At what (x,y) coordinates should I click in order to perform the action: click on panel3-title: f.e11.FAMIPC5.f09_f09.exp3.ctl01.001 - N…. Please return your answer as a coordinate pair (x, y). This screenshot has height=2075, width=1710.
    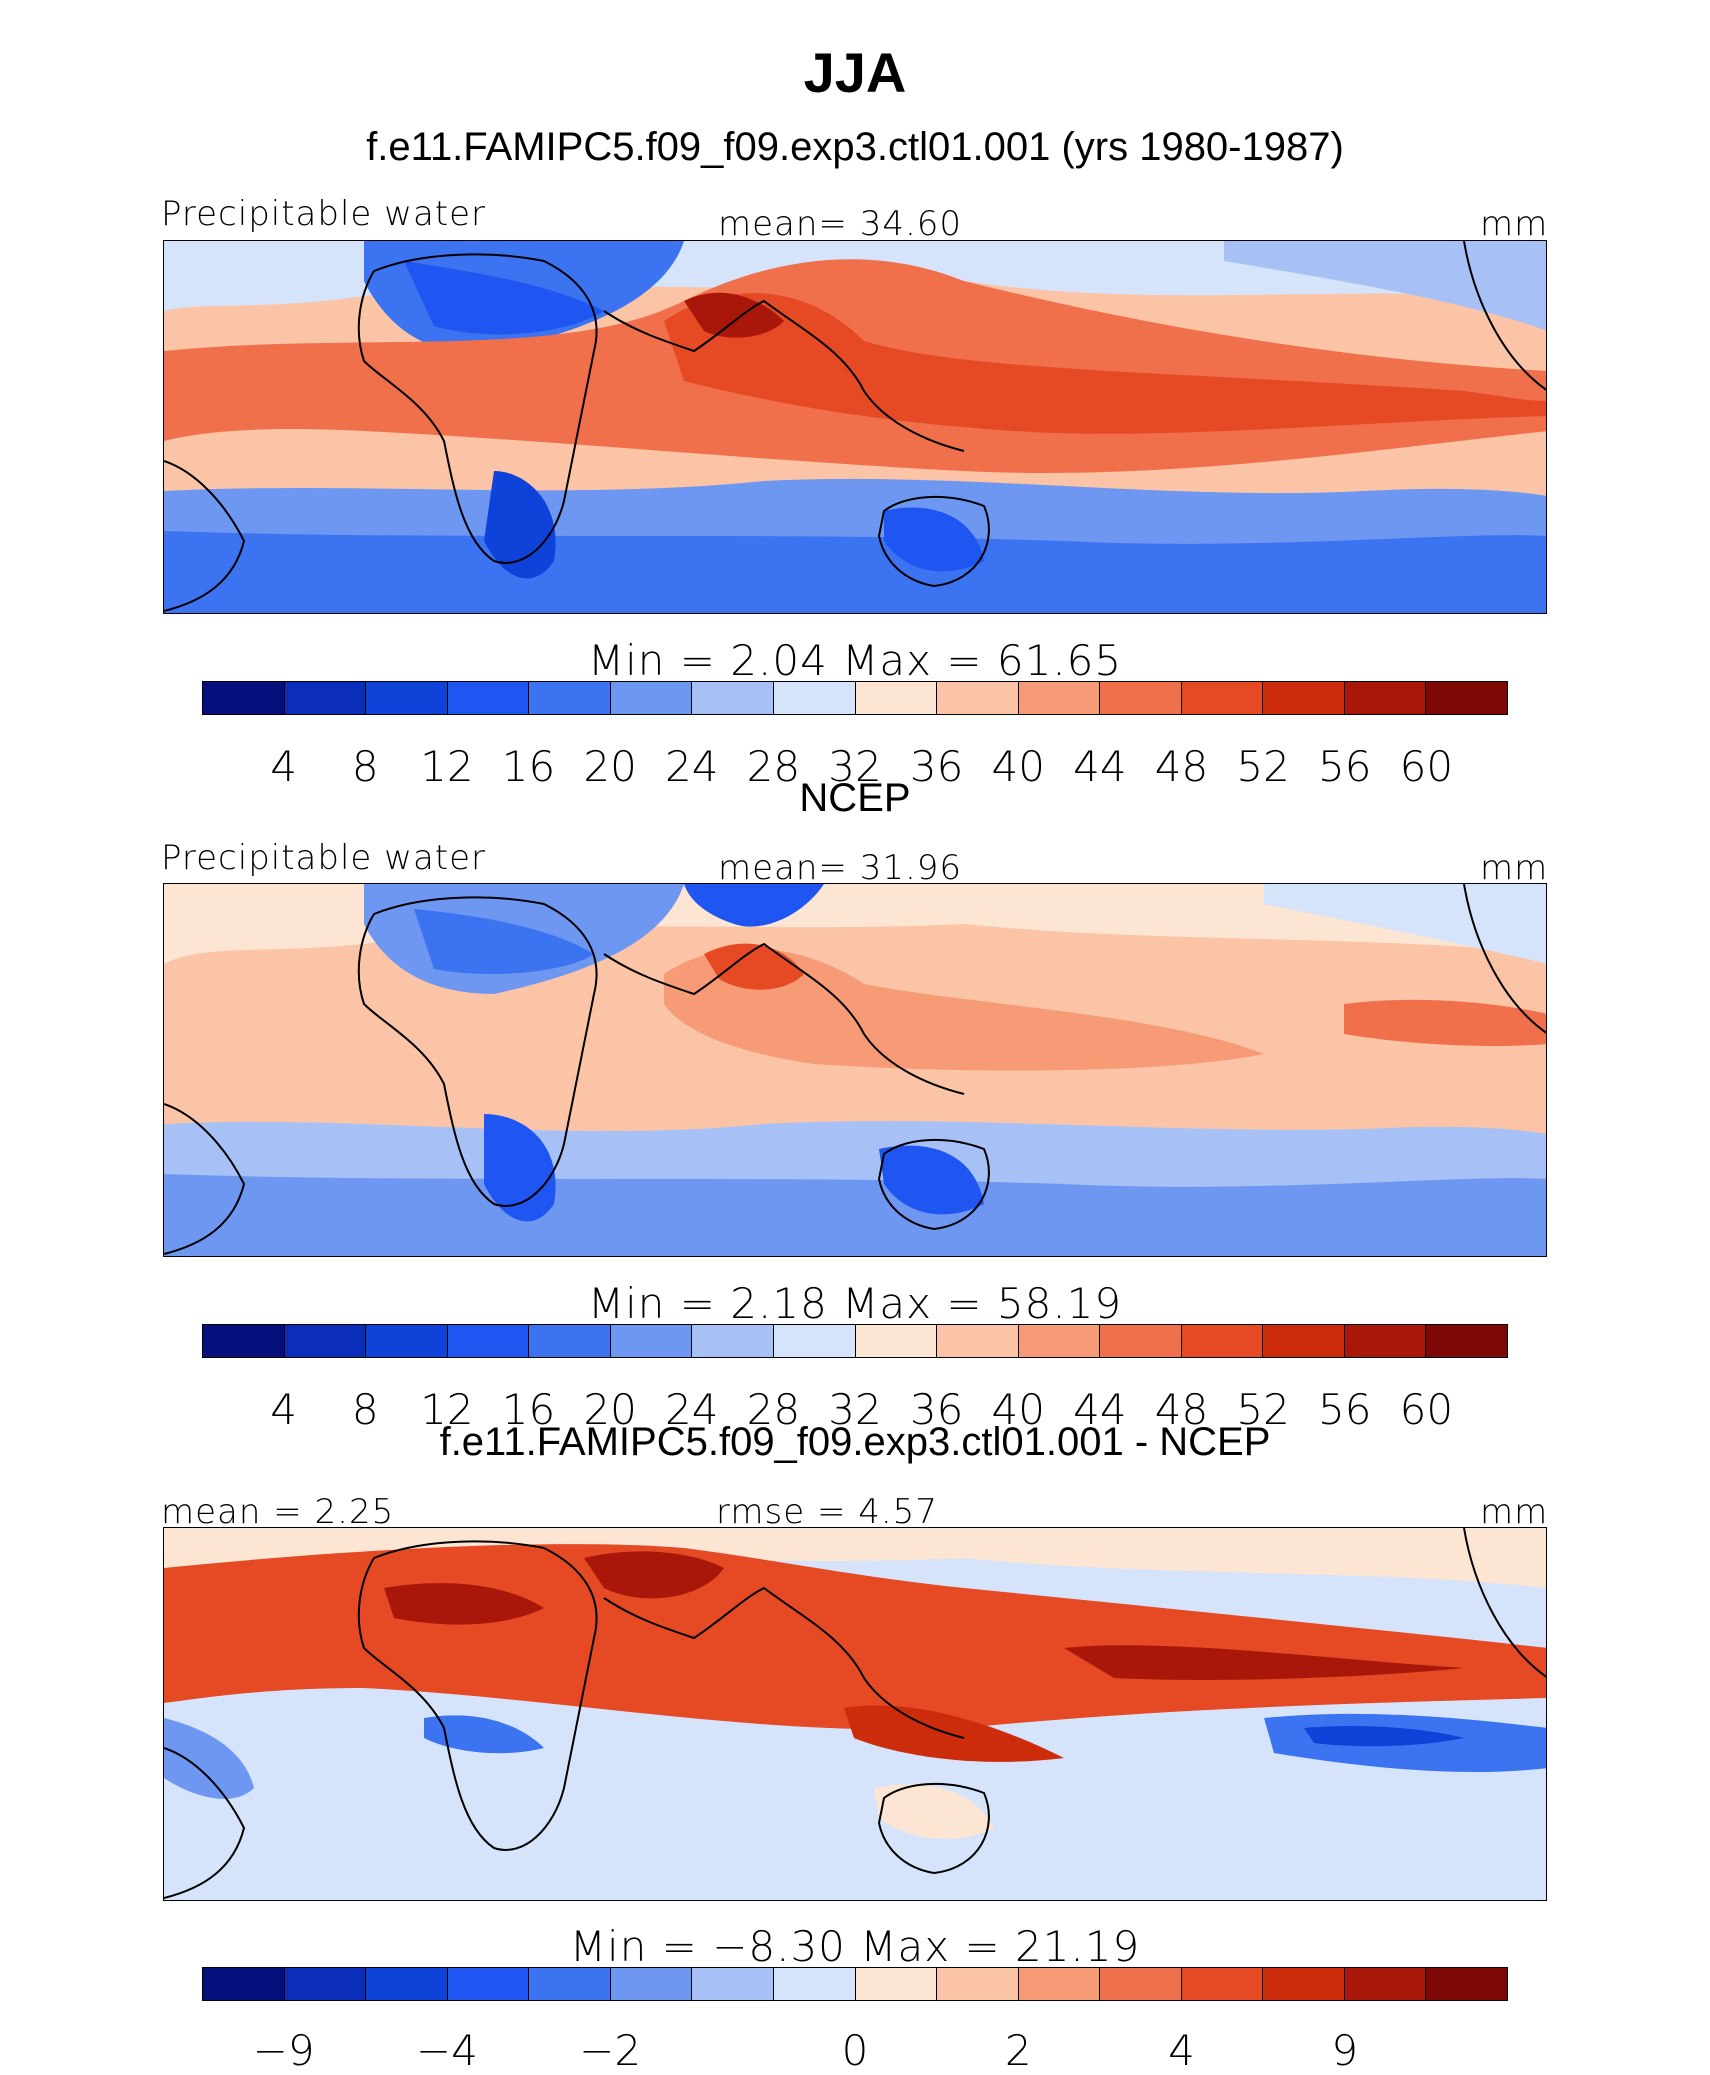
    Looking at the image, I should click on (855, 1442).